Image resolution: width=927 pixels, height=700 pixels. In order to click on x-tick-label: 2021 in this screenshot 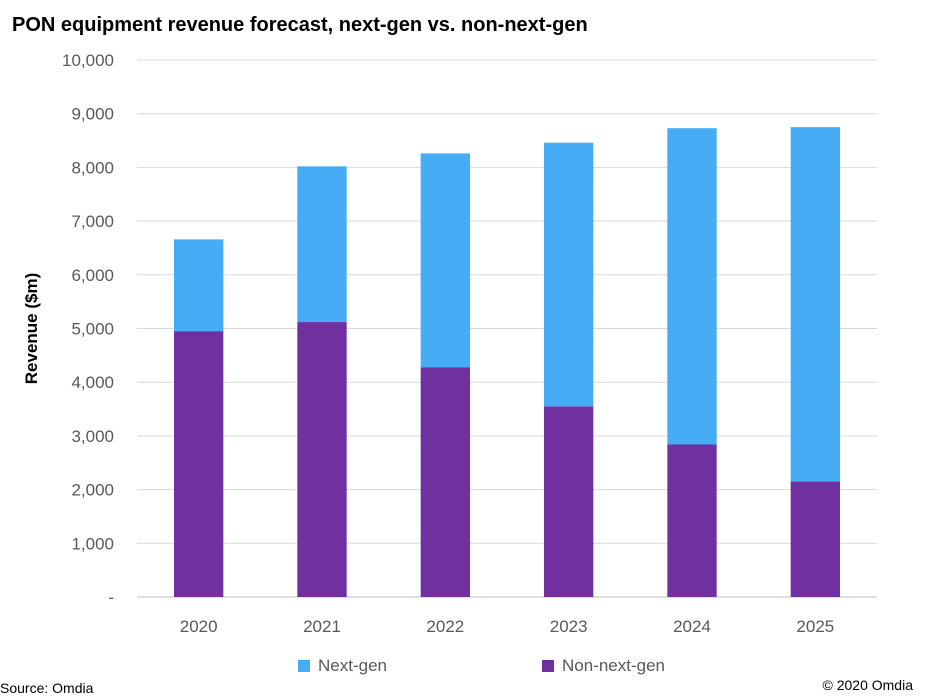, I will do `click(322, 626)`.